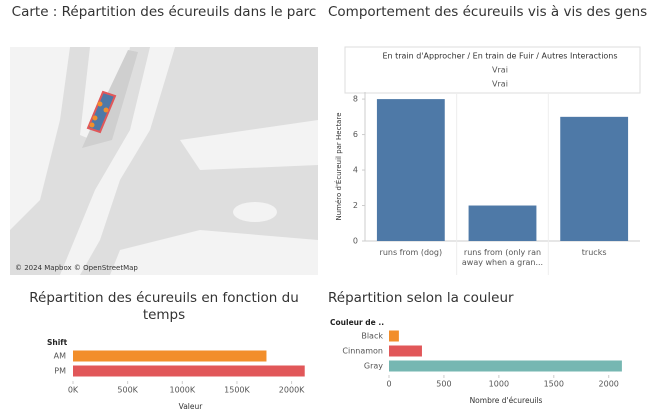  I want to click on category-header: Shift, so click(57, 342).